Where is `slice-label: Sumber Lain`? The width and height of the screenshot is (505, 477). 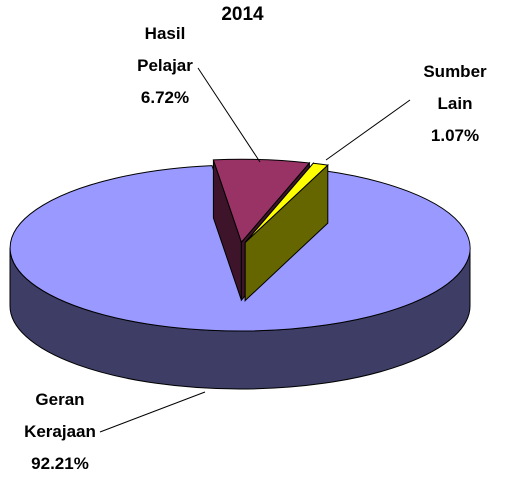 slice-label: Sumber Lain is located at coordinates (455, 87).